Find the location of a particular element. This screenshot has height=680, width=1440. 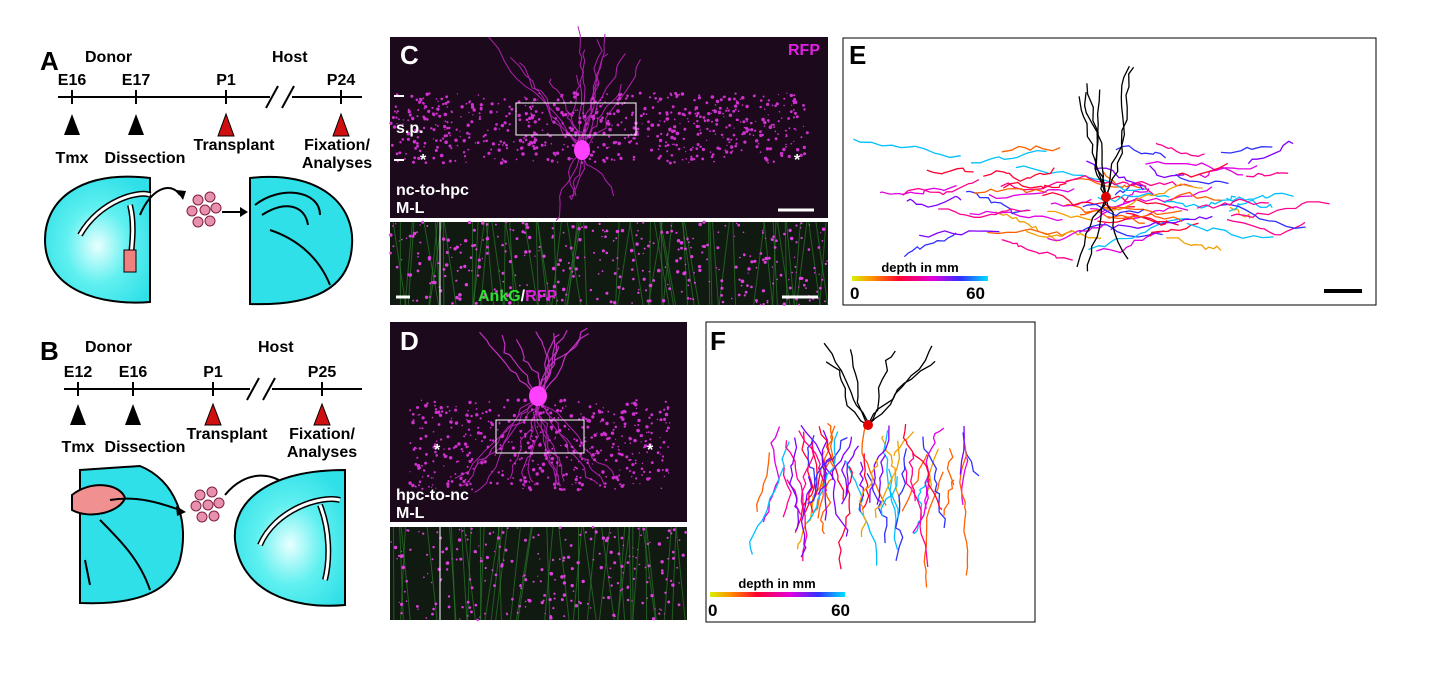

donor-label: Donor is located at coordinates (108, 347).